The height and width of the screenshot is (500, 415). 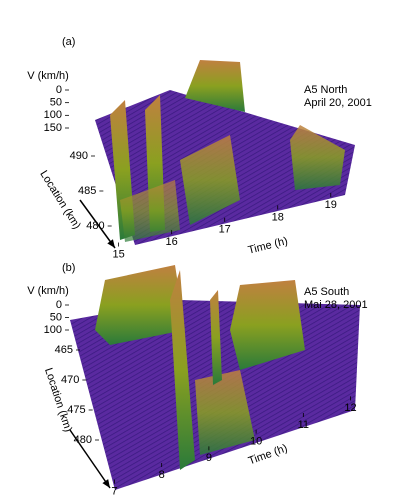 What do you see at coordinates (225, 230) in the screenshot?
I see `x-tick-label: 17` at bounding box center [225, 230].